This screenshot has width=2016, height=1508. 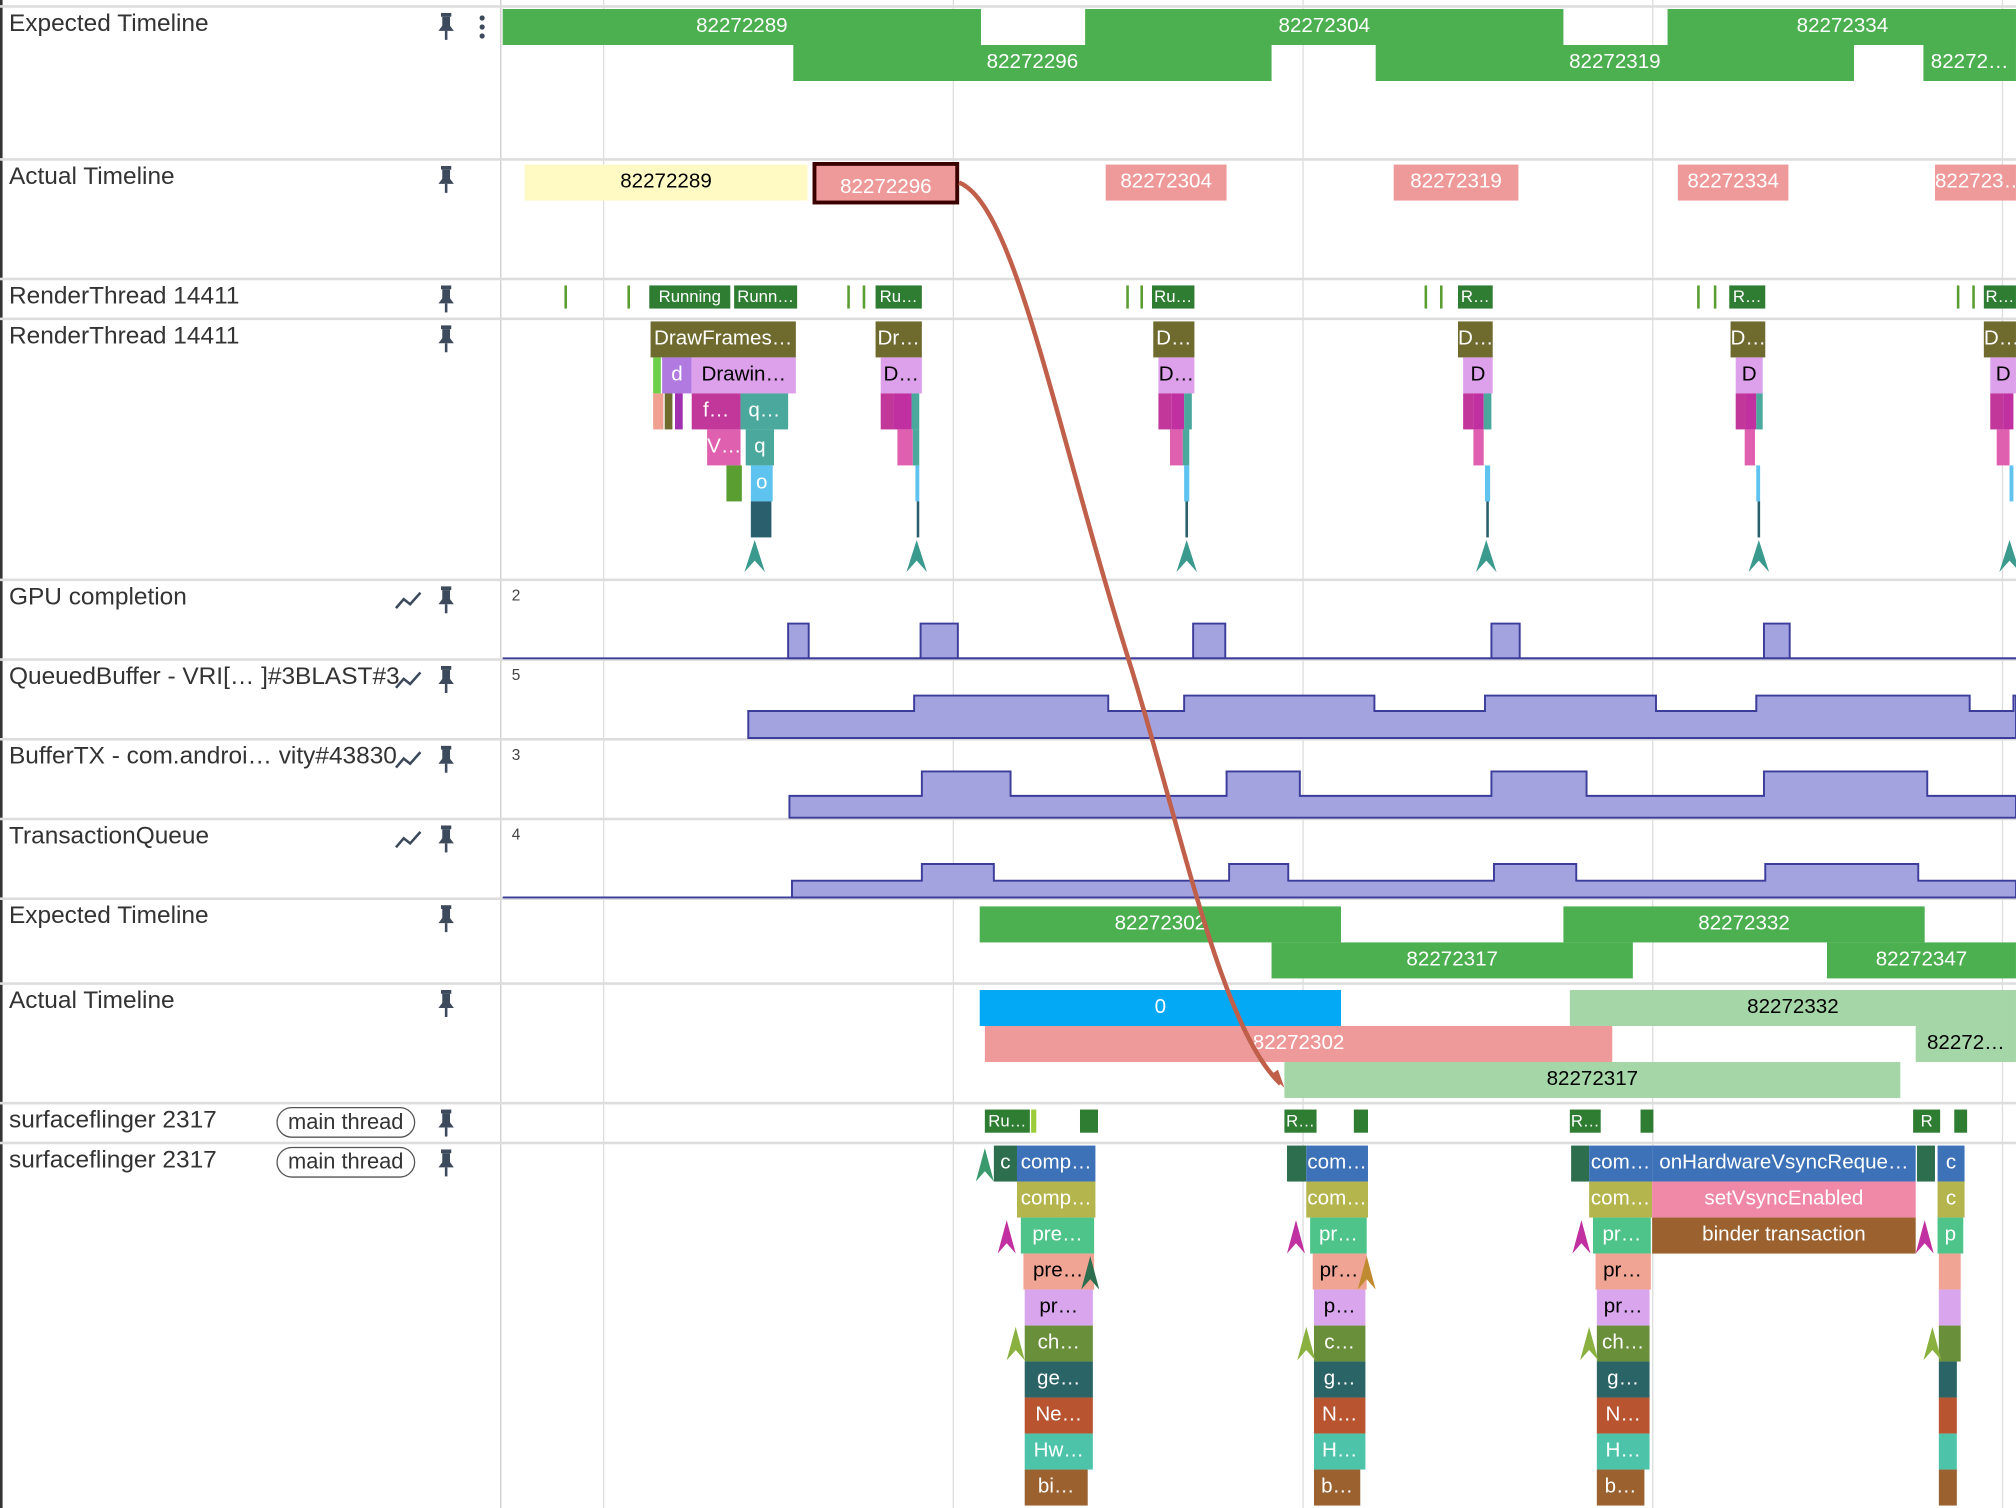 I want to click on sf-slice: binder transaction, so click(x=1784, y=1235).